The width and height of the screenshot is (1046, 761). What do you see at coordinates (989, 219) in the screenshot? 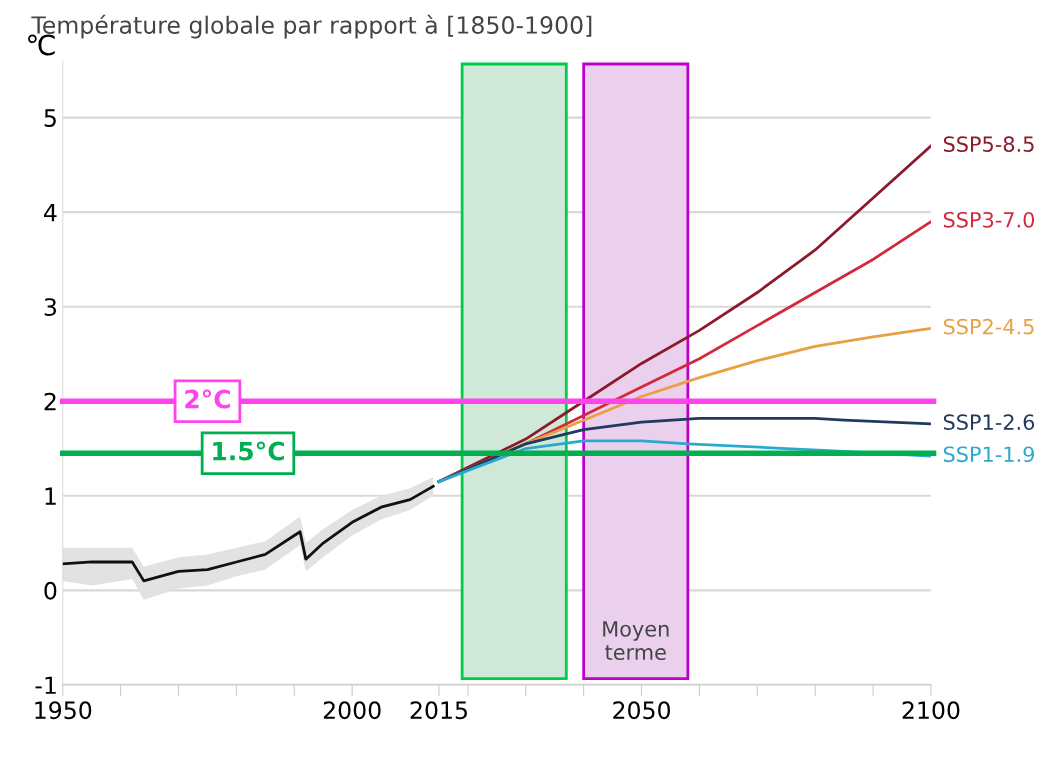
I see `series-label: SSP3-7.0` at bounding box center [989, 219].